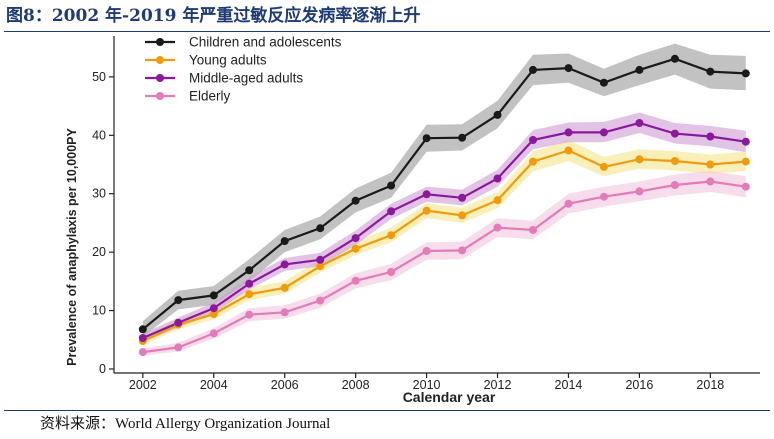 The image size is (774, 439). What do you see at coordinates (320, 300) in the screenshot?
I see `elderly-point-2007` at bounding box center [320, 300].